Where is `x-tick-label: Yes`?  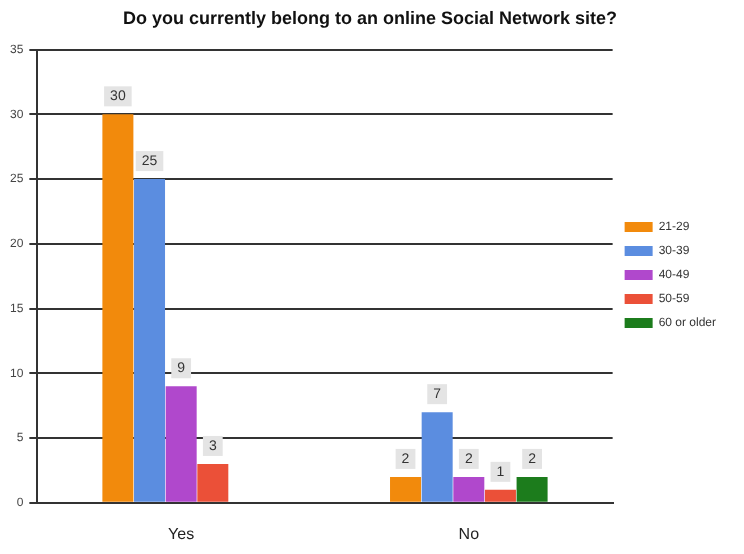 x-tick-label: Yes is located at coordinates (181, 533).